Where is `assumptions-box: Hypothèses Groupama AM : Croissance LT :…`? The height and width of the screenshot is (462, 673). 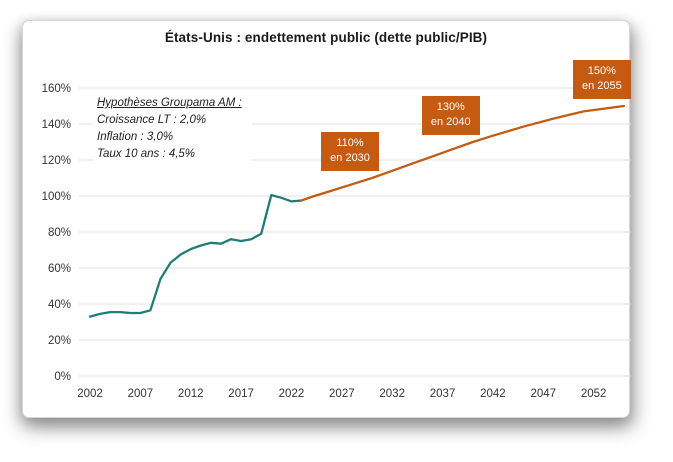 assumptions-box: Hypothèses Groupama AM : Croissance LT :… is located at coordinates (172, 129).